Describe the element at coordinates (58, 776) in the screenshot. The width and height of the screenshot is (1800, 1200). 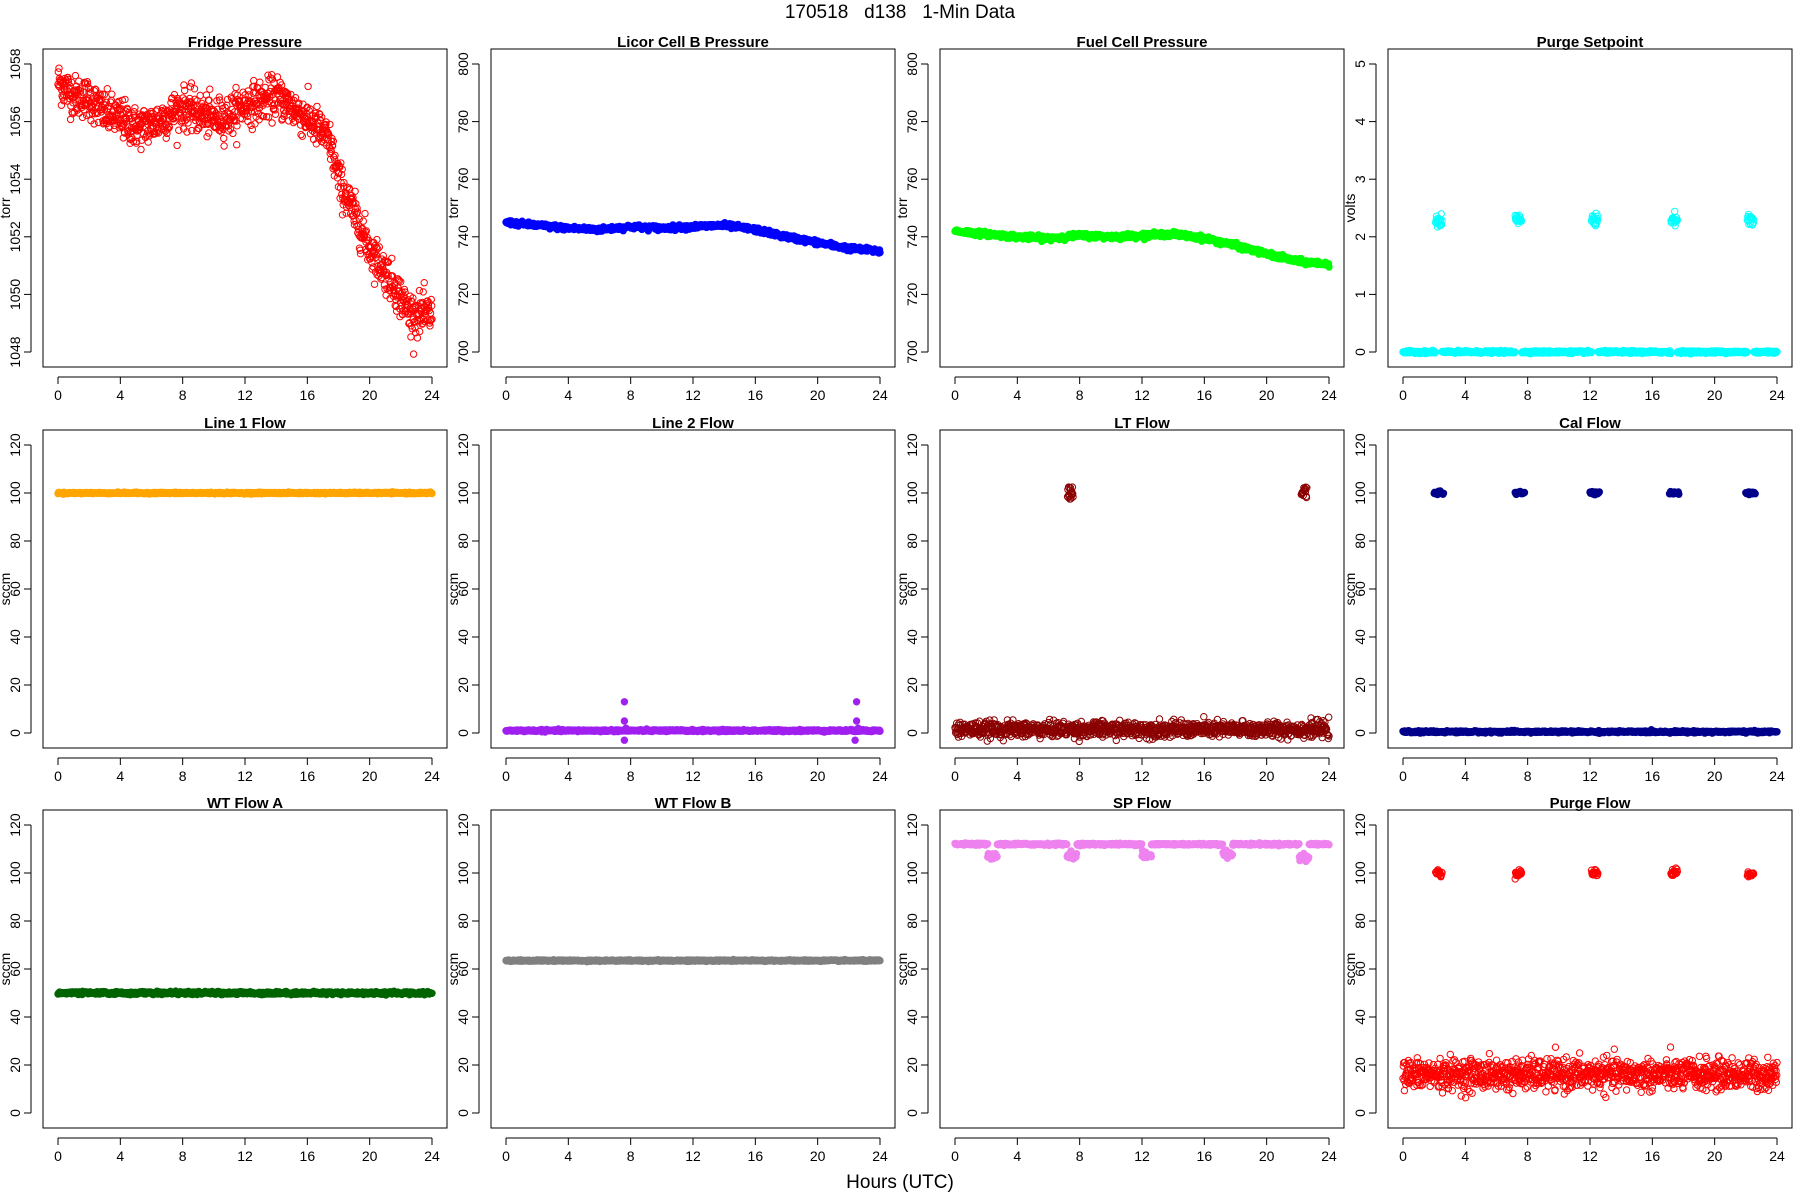
I see `x-tick-label: 0` at that location.